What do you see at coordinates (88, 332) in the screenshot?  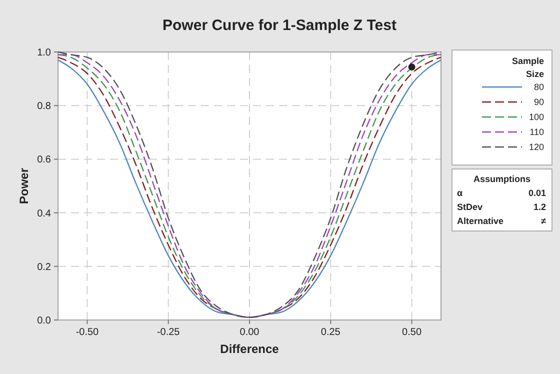 I see `x-tick-label: -0.50` at bounding box center [88, 332].